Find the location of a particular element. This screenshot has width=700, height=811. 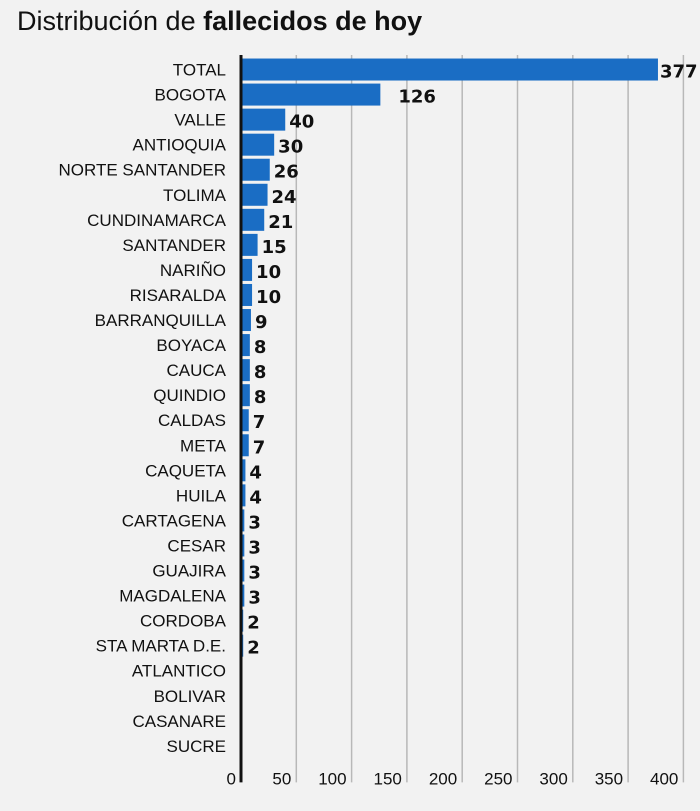

x-tick-label: 150 is located at coordinates (388, 778).